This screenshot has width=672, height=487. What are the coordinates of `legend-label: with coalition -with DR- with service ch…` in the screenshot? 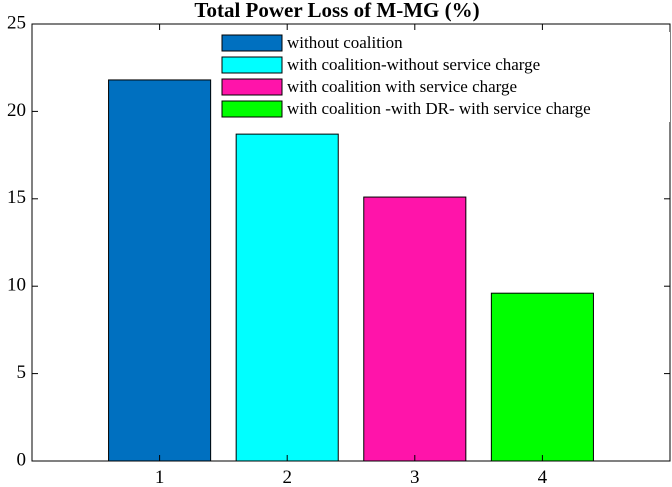 It's located at (439, 108).